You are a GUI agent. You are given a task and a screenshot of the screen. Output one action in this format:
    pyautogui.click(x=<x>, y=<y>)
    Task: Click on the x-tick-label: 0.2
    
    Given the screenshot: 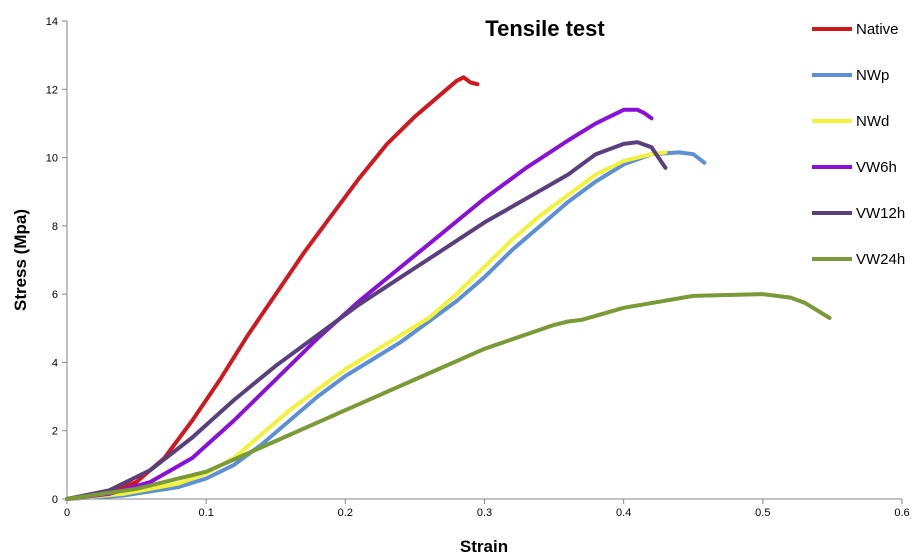 What is the action you would take?
    pyautogui.click(x=345, y=513)
    